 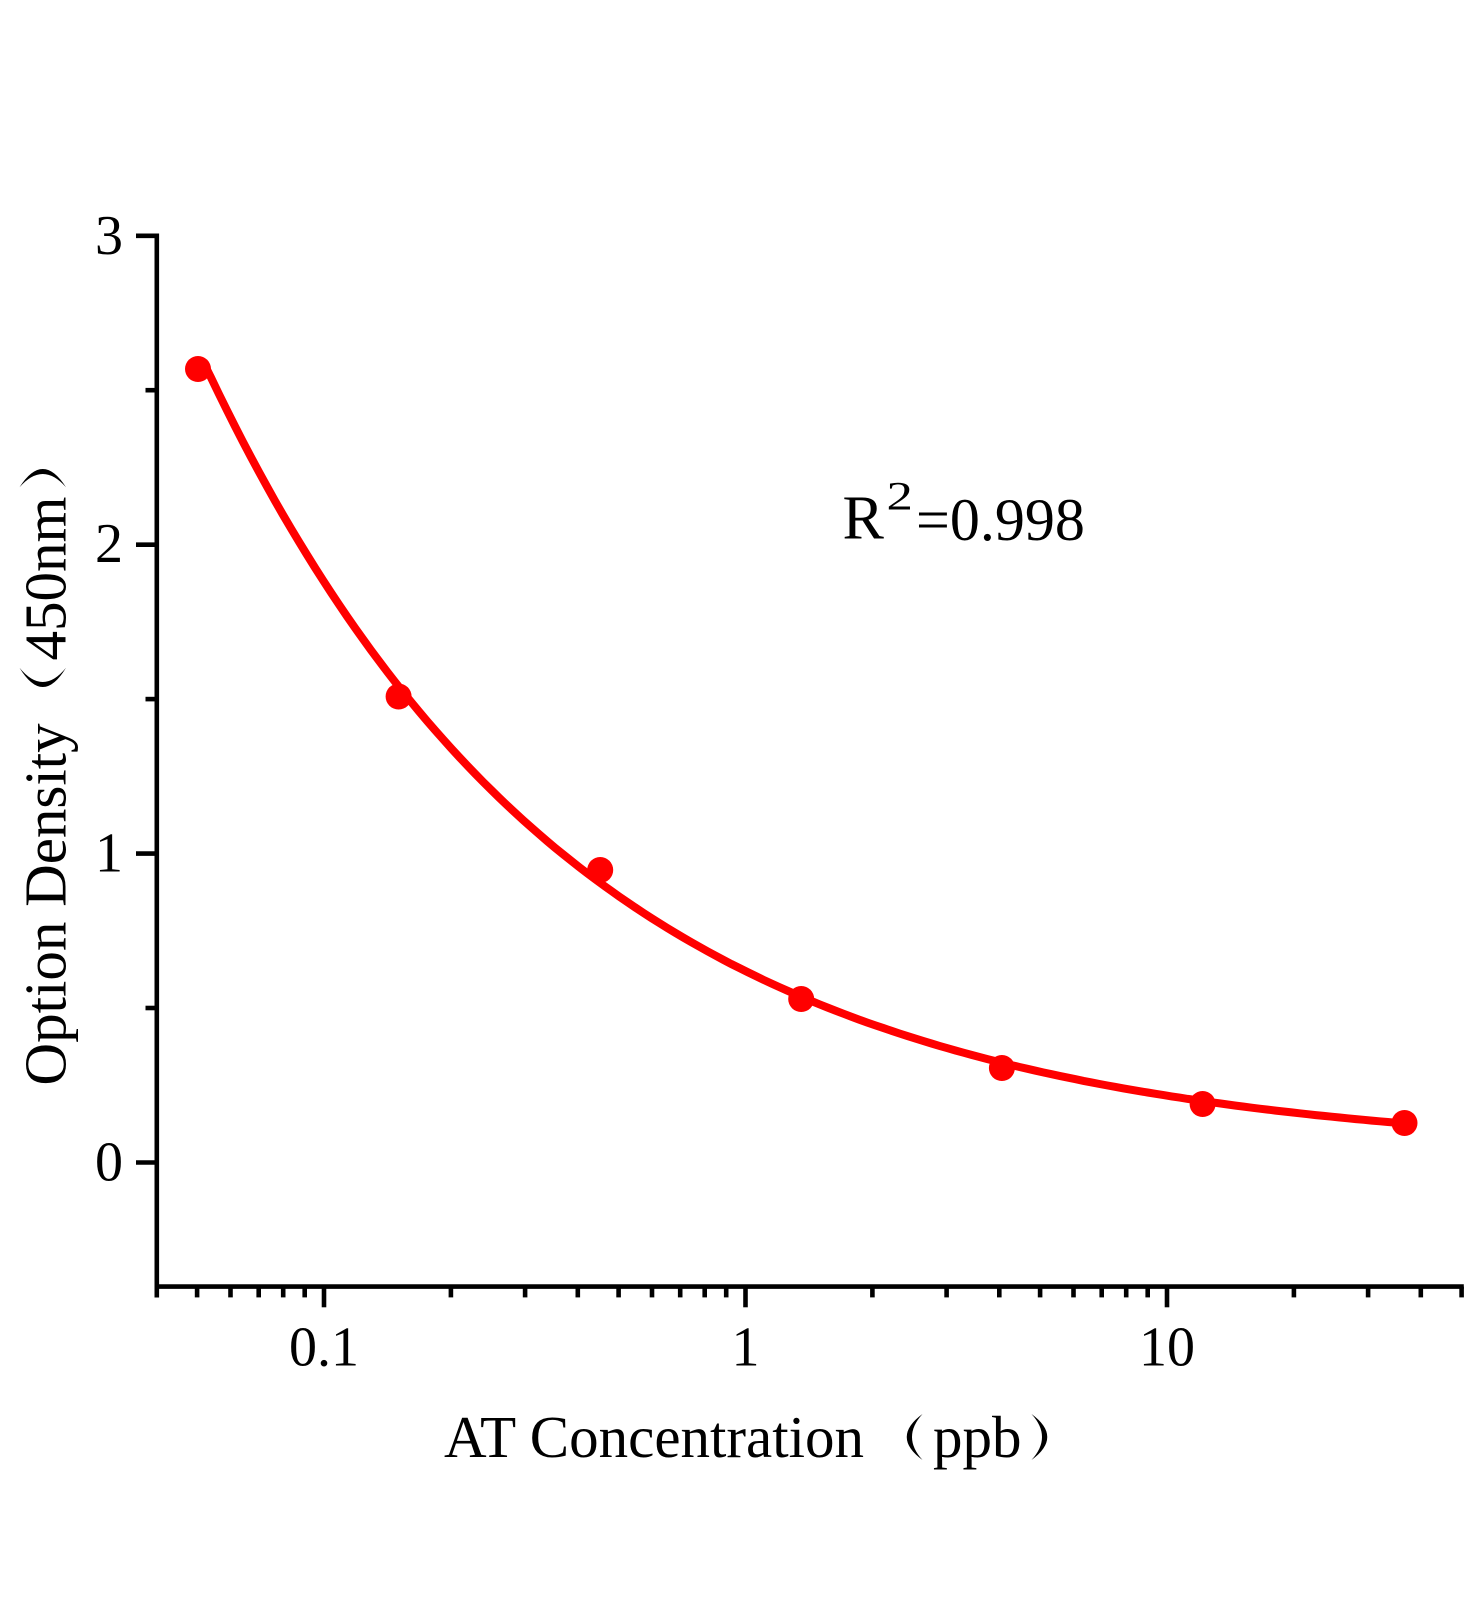 What do you see at coordinates (977, 1437) in the screenshot?
I see `svg-text: ppb` at bounding box center [977, 1437].